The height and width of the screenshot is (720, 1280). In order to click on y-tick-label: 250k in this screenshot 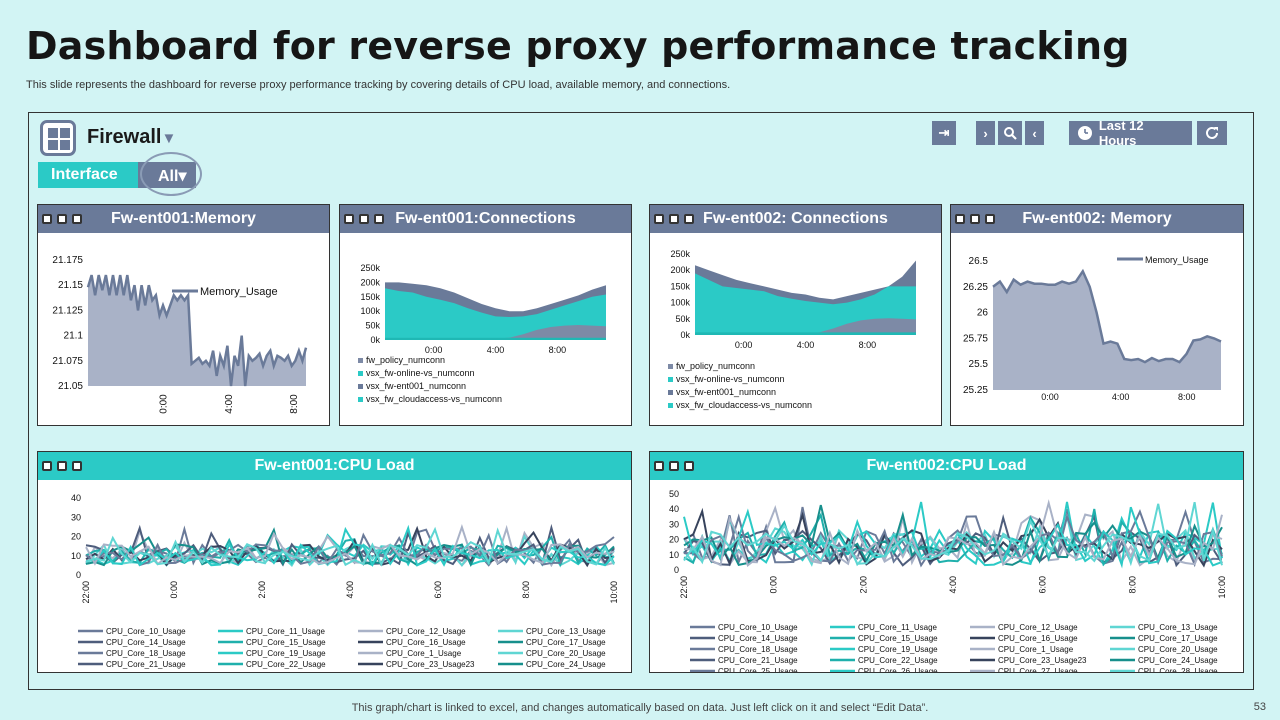, I will do `click(370, 268)`.